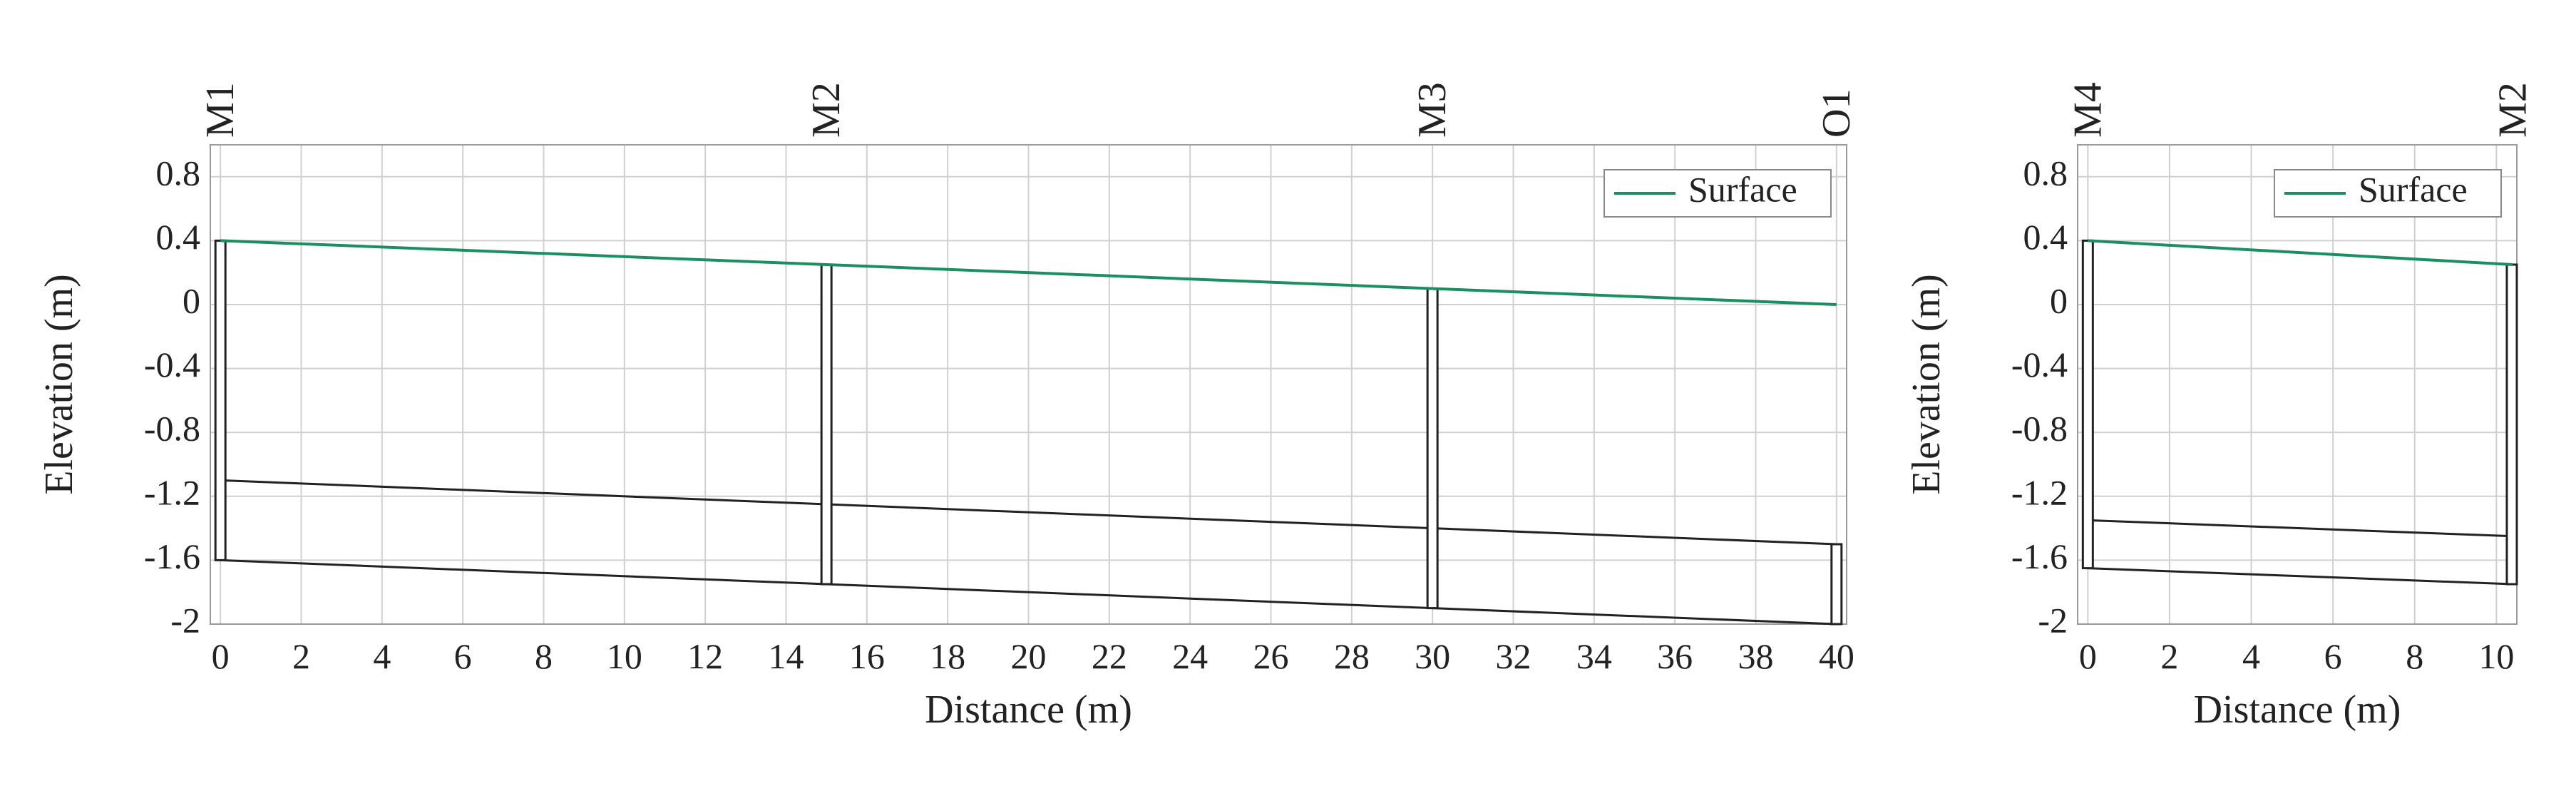  Describe the element at coordinates (1109, 656) in the screenshot. I see `x-tick-label: 22` at that location.